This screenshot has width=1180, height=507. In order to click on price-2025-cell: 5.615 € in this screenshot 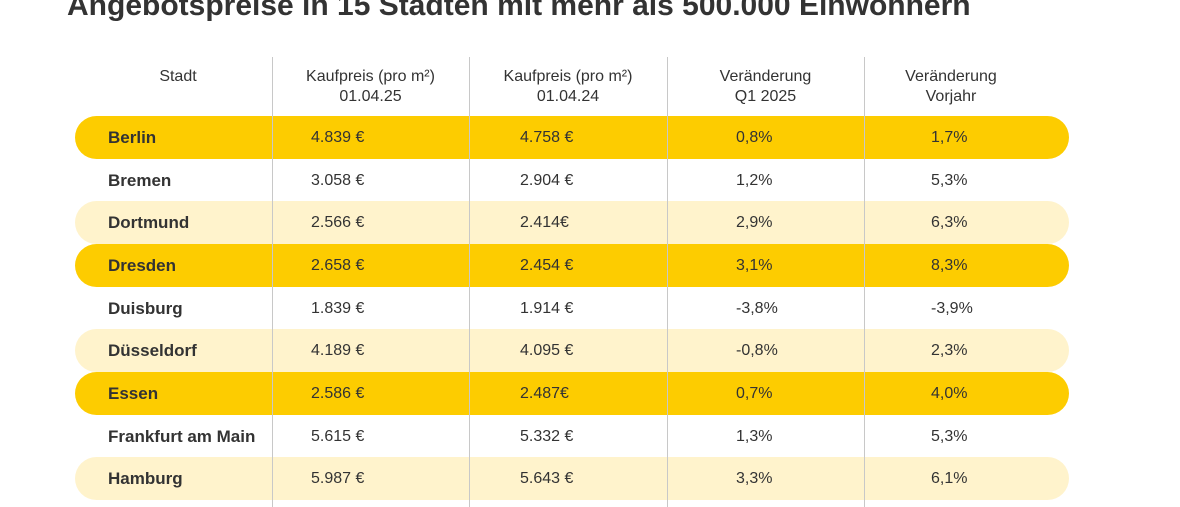, I will do `click(338, 436)`.